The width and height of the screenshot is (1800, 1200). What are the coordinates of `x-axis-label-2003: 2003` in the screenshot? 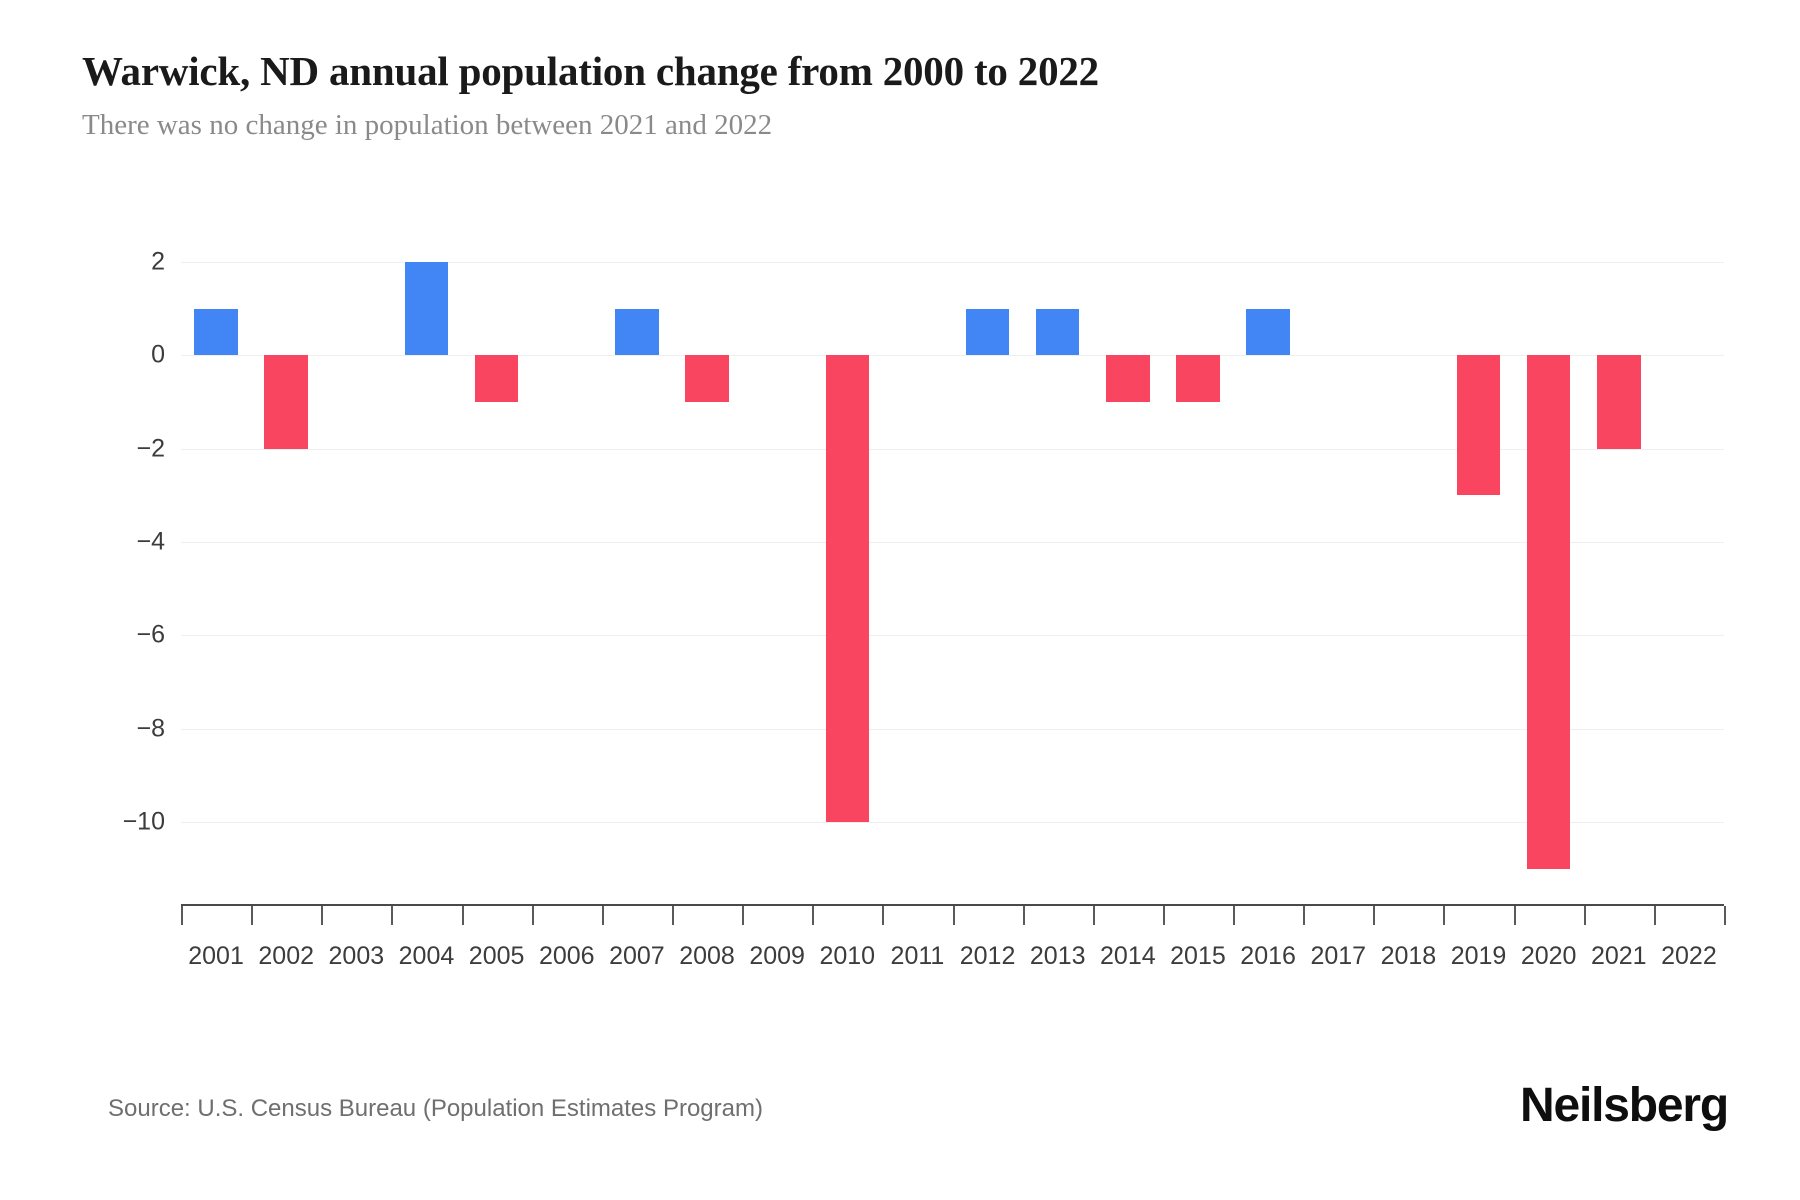 It's located at (356, 956).